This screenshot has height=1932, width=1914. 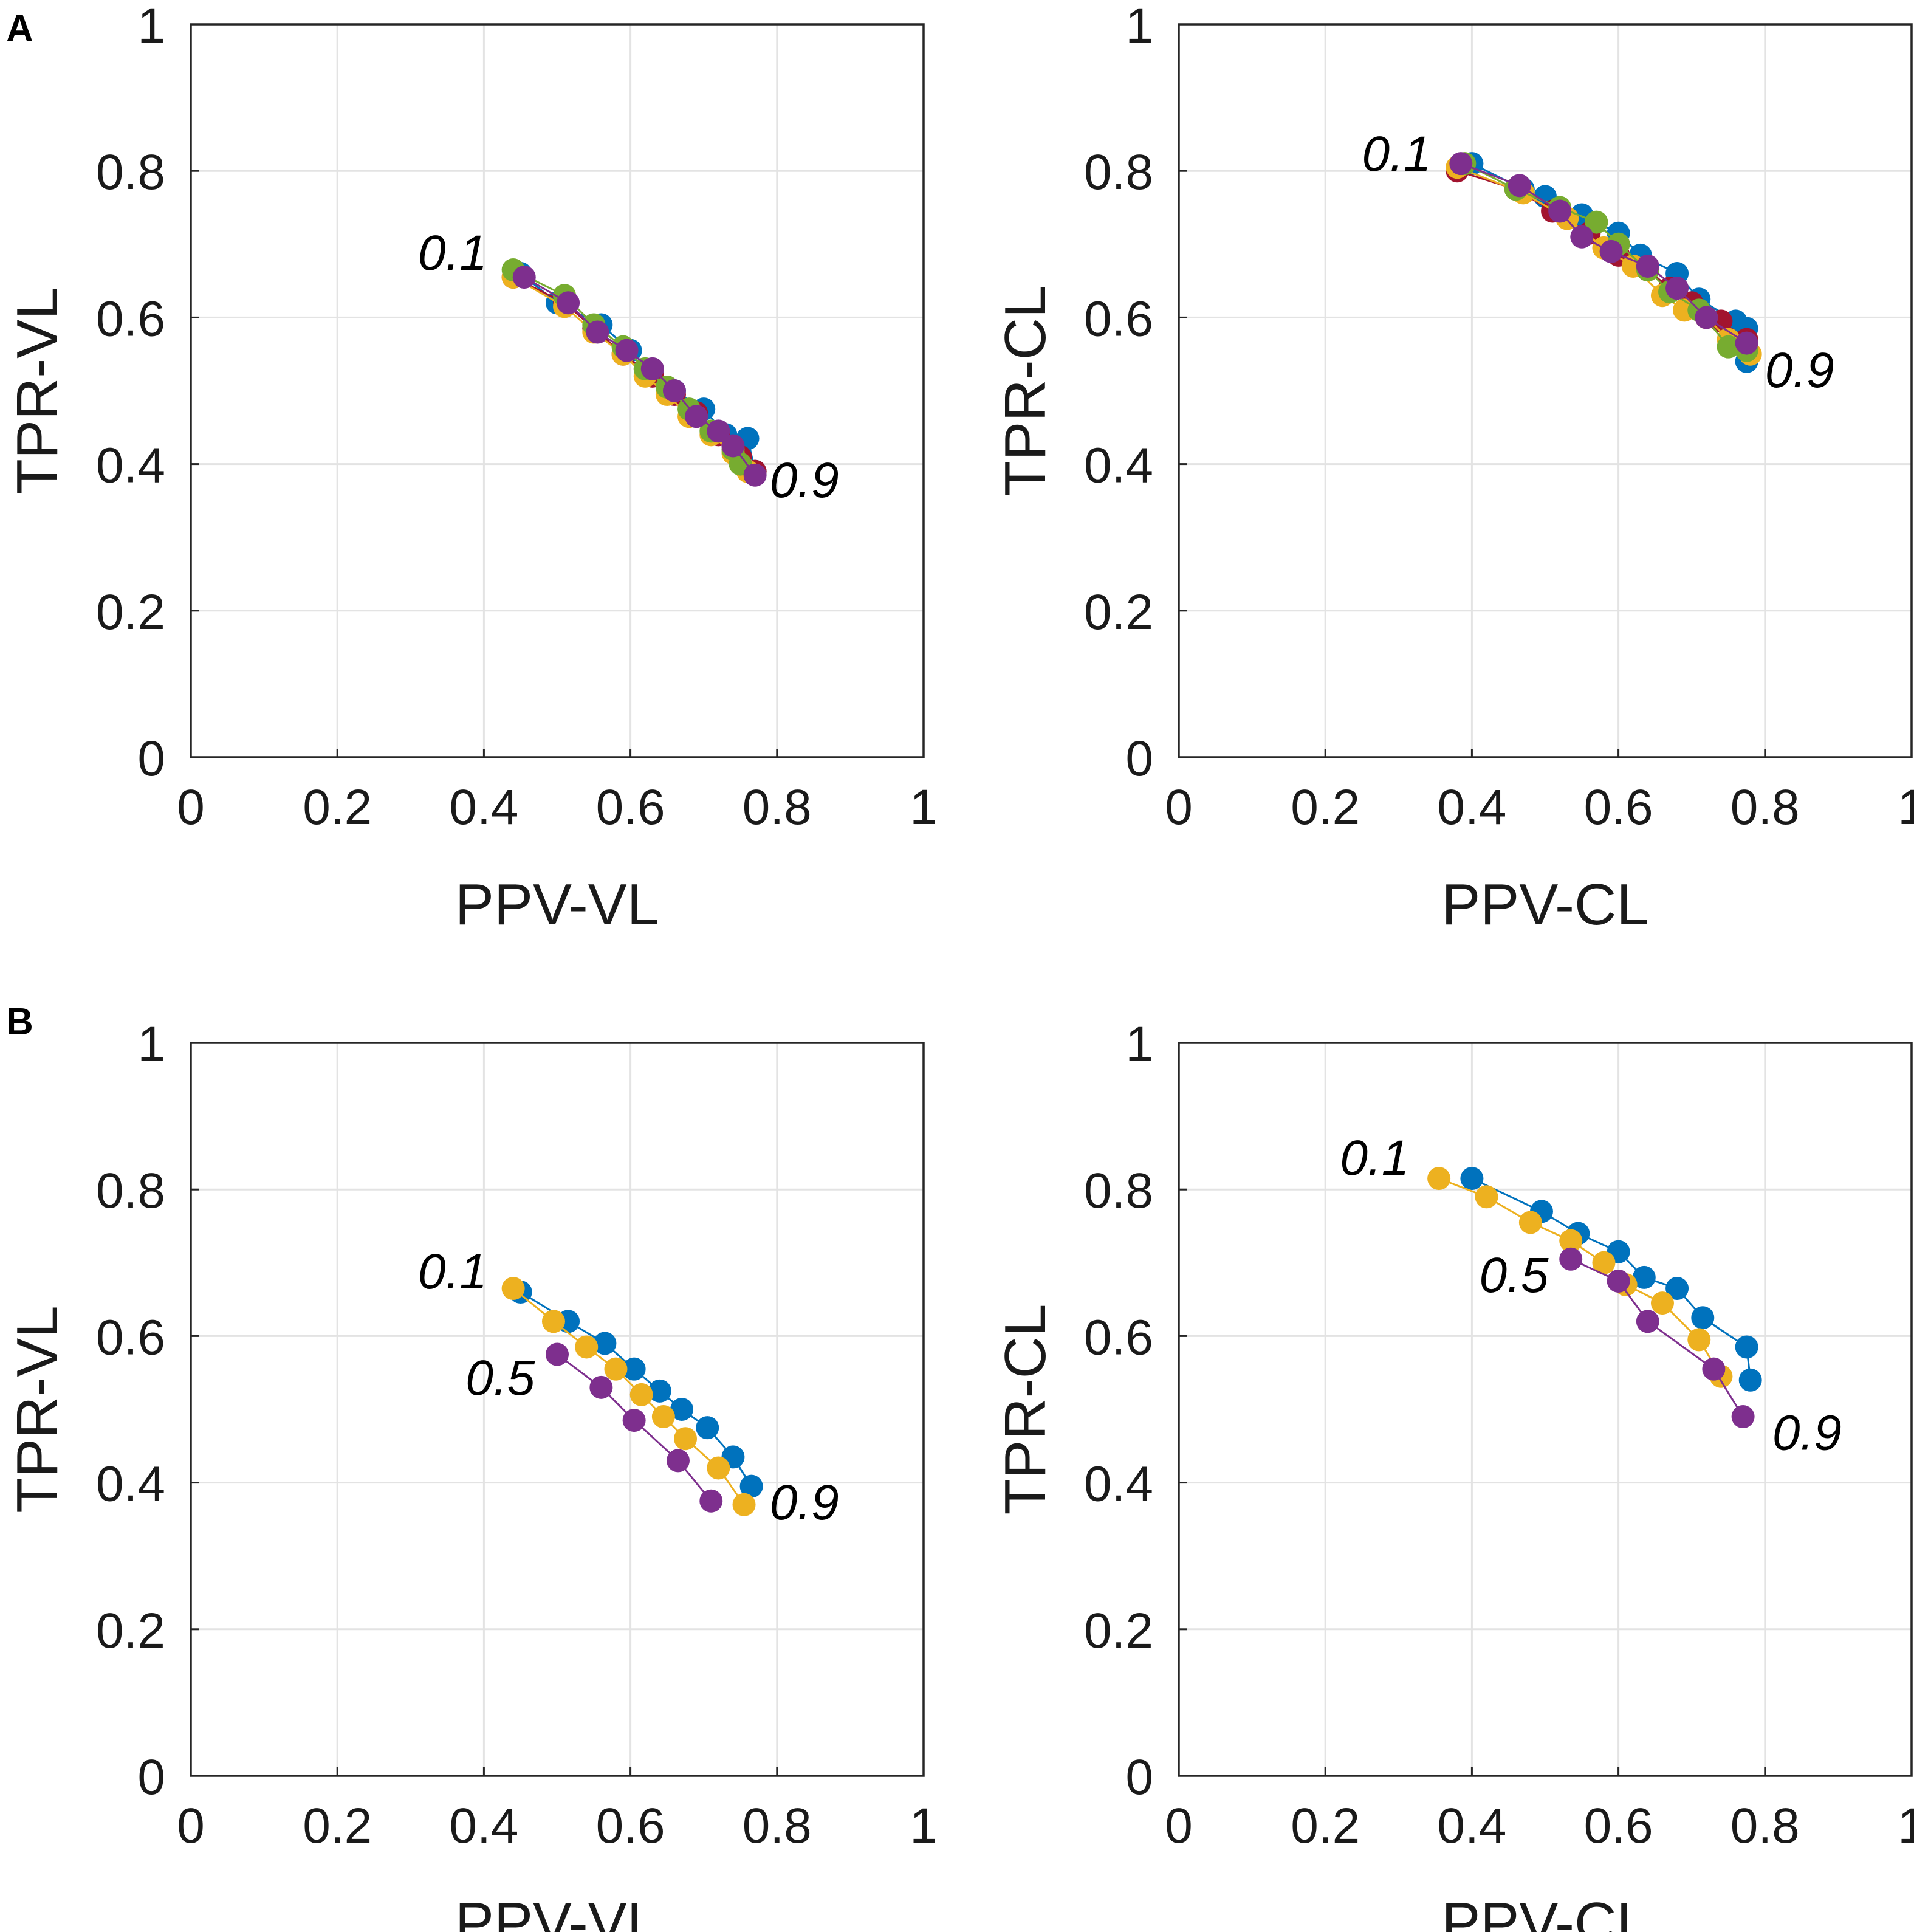 What do you see at coordinates (151, 759) in the screenshot?
I see `y-tick-label: 0` at bounding box center [151, 759].